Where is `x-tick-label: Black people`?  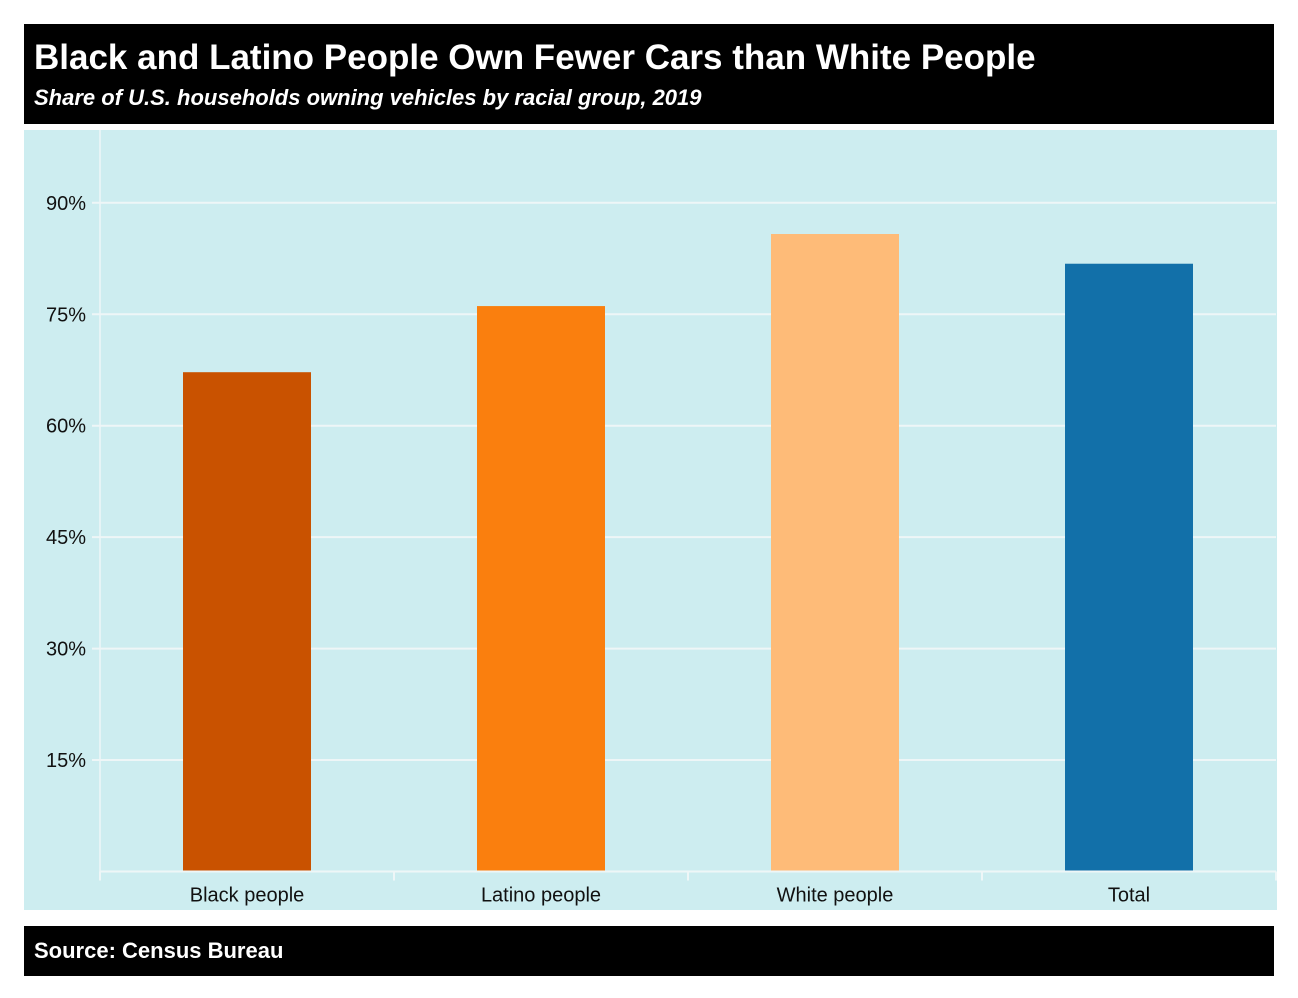
x-tick-label: Black people is located at coordinates (247, 896).